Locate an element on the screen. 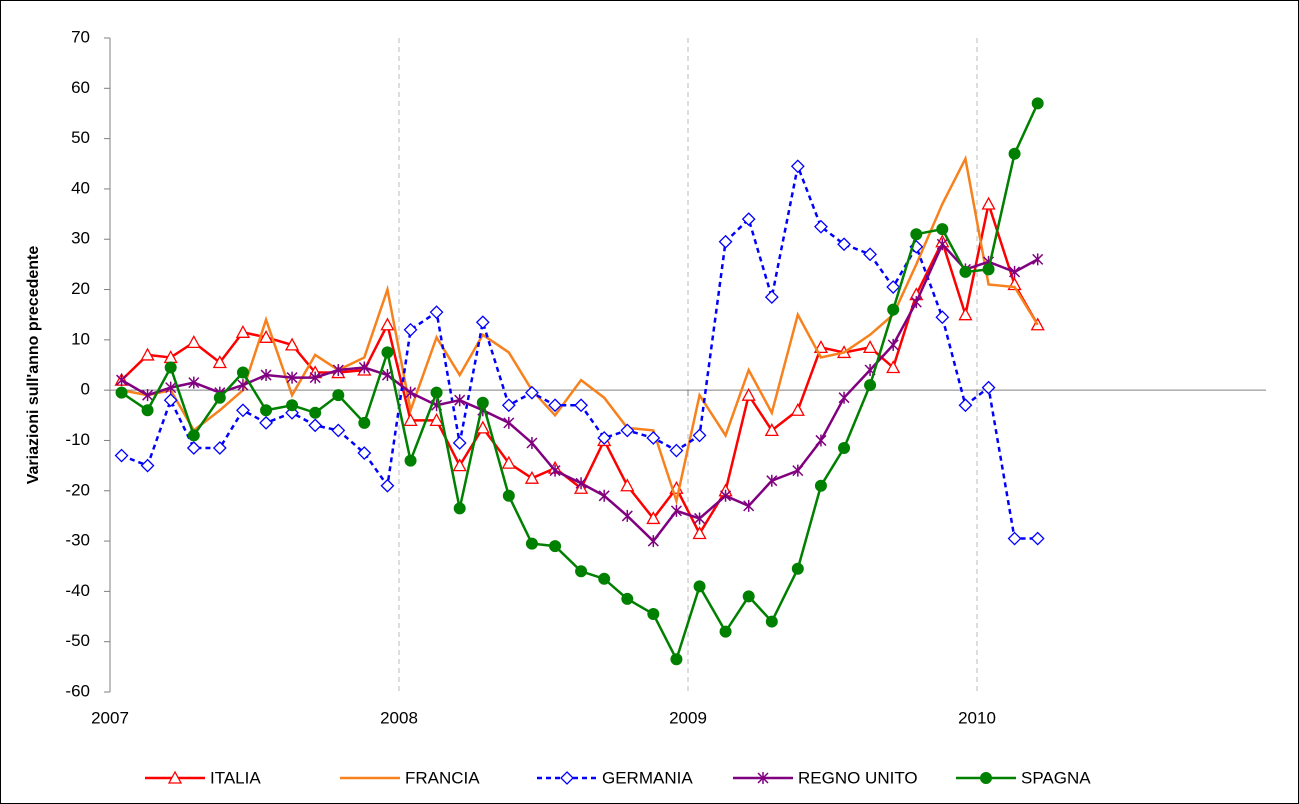 Image resolution: width=1299 pixels, height=804 pixels. y-tick-label: 20 is located at coordinates (80, 288).